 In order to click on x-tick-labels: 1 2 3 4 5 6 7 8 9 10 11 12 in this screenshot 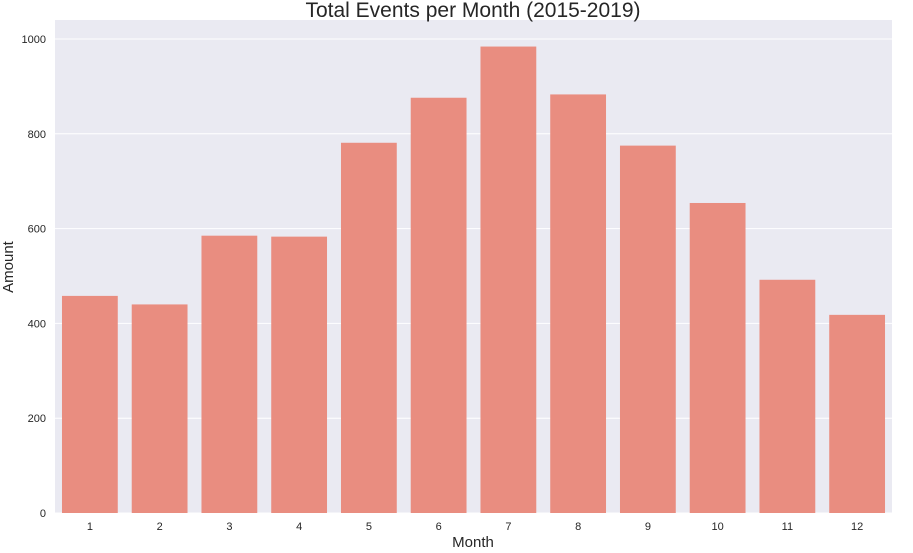, I will do `click(475, 527)`.